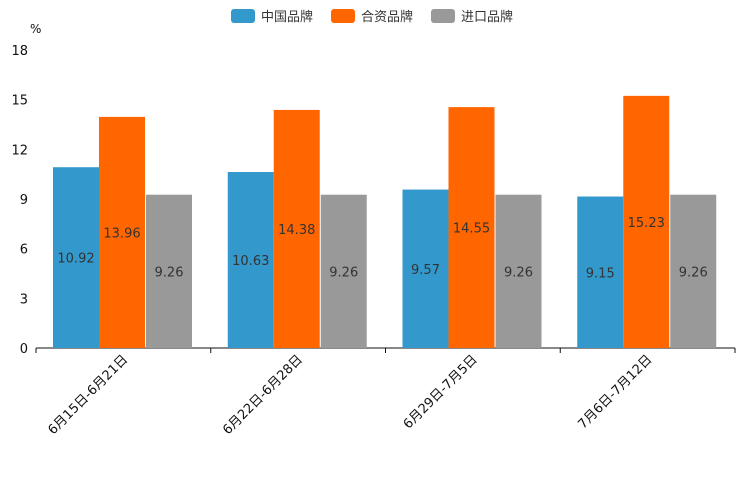 The height and width of the screenshot is (496, 744). What do you see at coordinates (19, 150) in the screenshot?
I see `y-tick-label-4: 12` at bounding box center [19, 150].